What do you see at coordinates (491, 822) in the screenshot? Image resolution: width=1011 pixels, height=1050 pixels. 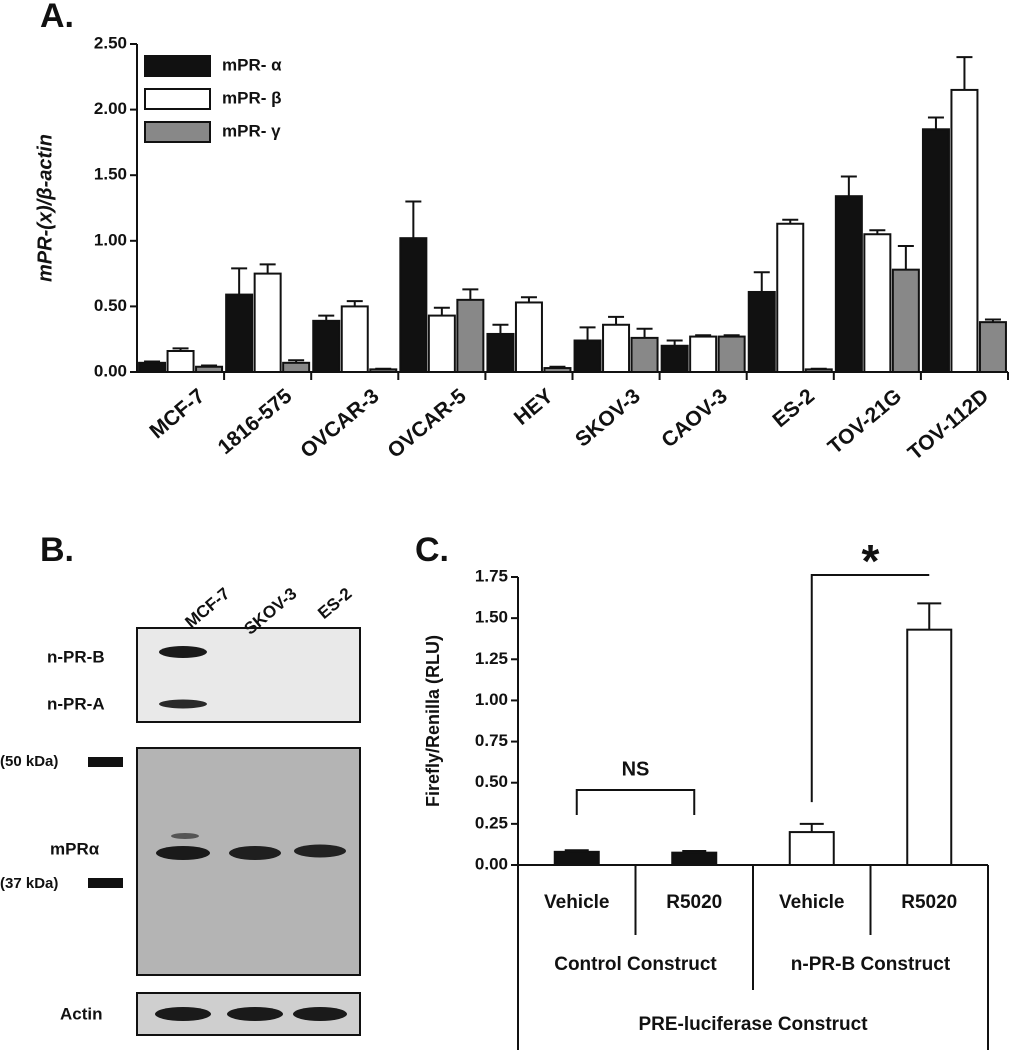 I see `y-tick-label: 0.25` at bounding box center [491, 822].